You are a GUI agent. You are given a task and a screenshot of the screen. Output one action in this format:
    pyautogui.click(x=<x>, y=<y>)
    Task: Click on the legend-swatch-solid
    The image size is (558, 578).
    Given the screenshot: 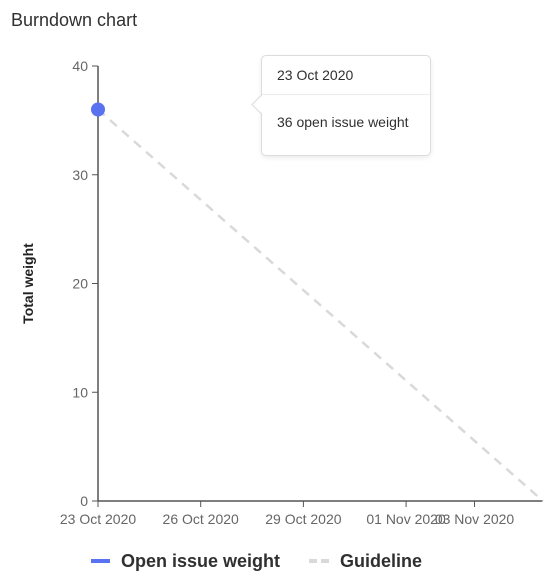 What is the action you would take?
    pyautogui.click(x=100, y=561)
    